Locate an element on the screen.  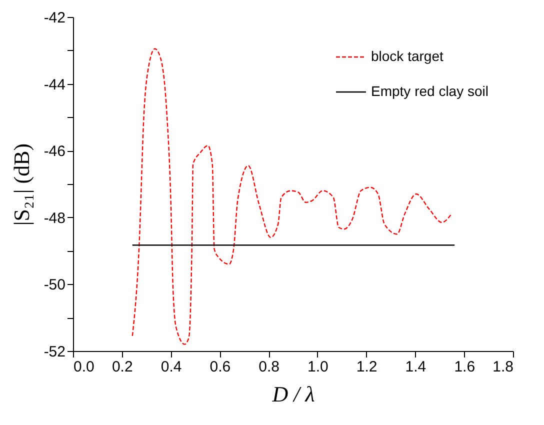
x-tick-label: 0.4 is located at coordinates (171, 367).